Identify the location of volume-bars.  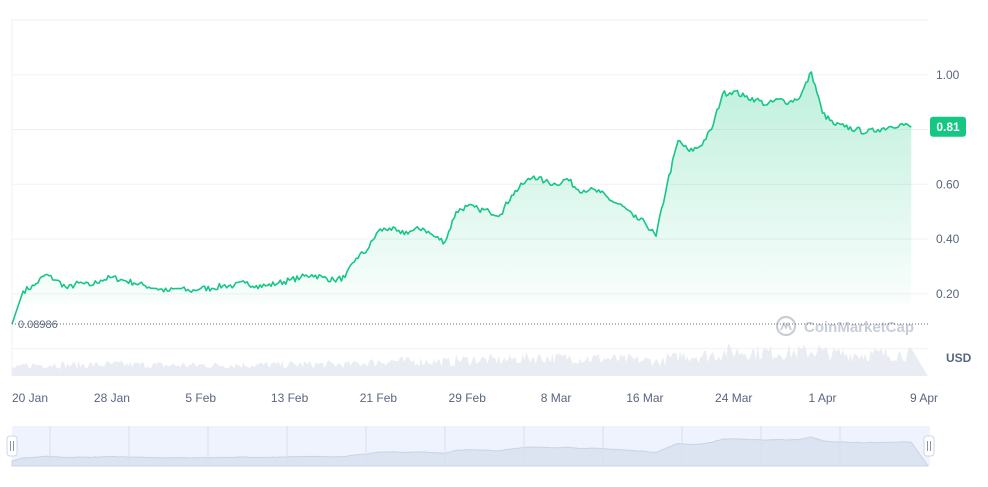
(470, 359).